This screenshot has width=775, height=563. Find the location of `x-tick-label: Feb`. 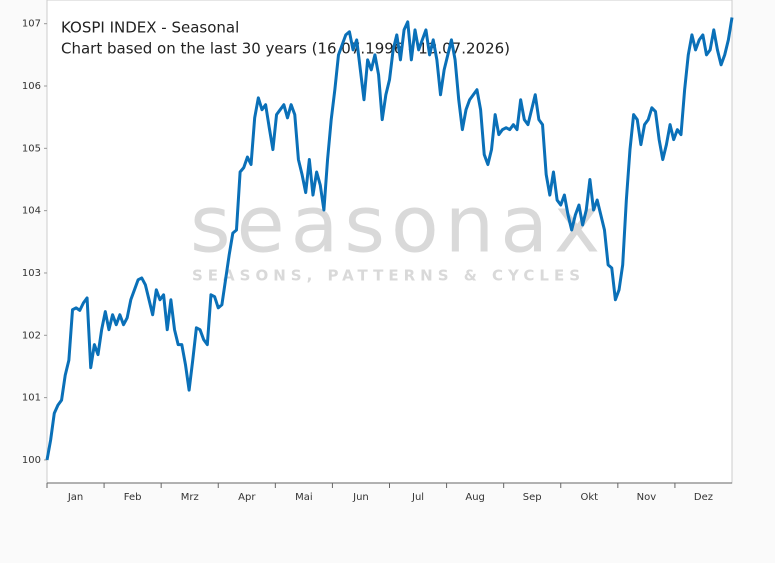

x-tick-label: Feb is located at coordinates (133, 497).